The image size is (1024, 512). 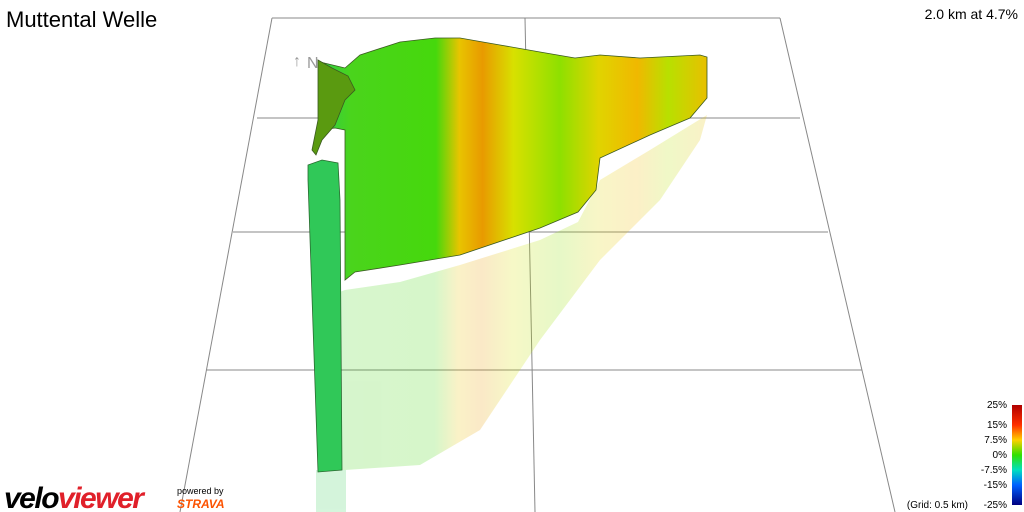 I want to click on legend-label: -7.5%, so click(x=994, y=470).